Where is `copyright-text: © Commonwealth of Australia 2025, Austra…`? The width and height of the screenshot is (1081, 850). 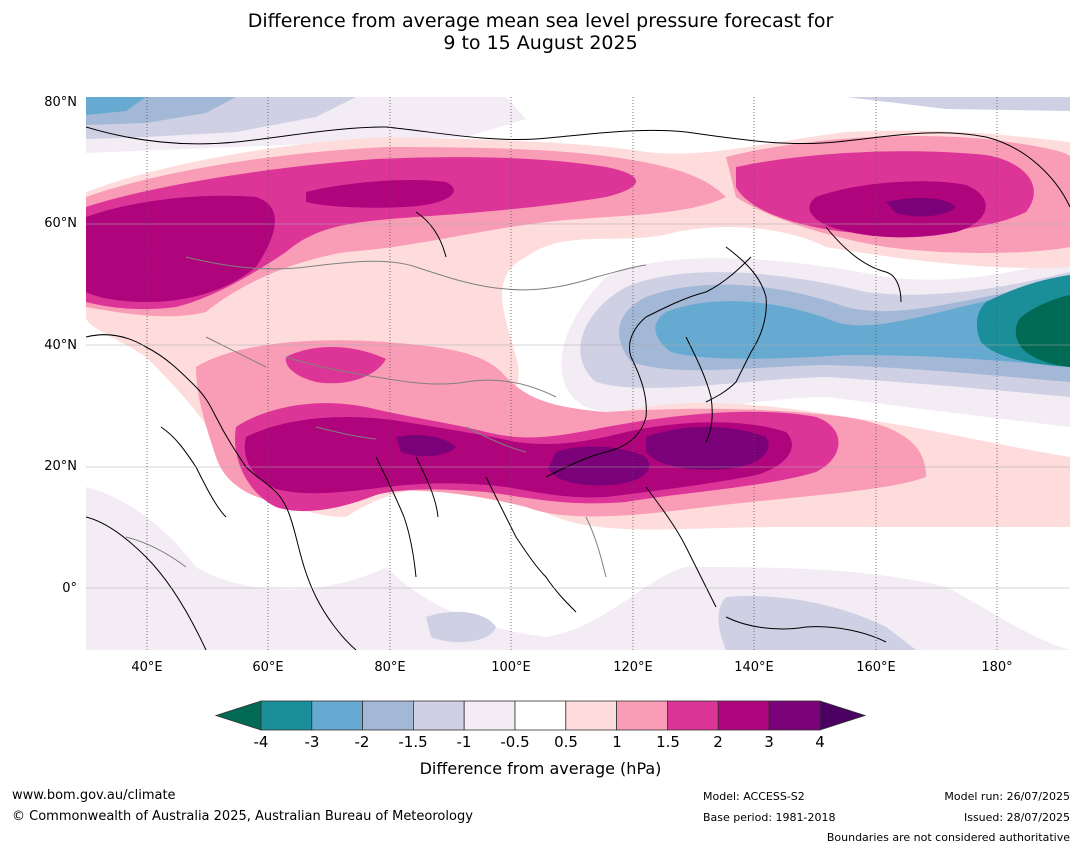
copyright-text: © Commonwealth of Australia 2025, Austra… is located at coordinates (242, 816).